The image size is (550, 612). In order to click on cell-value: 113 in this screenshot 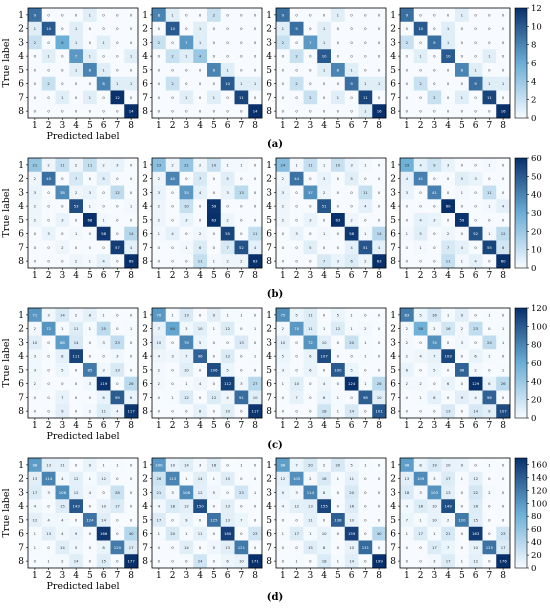, I will do `click(173, 478)`.